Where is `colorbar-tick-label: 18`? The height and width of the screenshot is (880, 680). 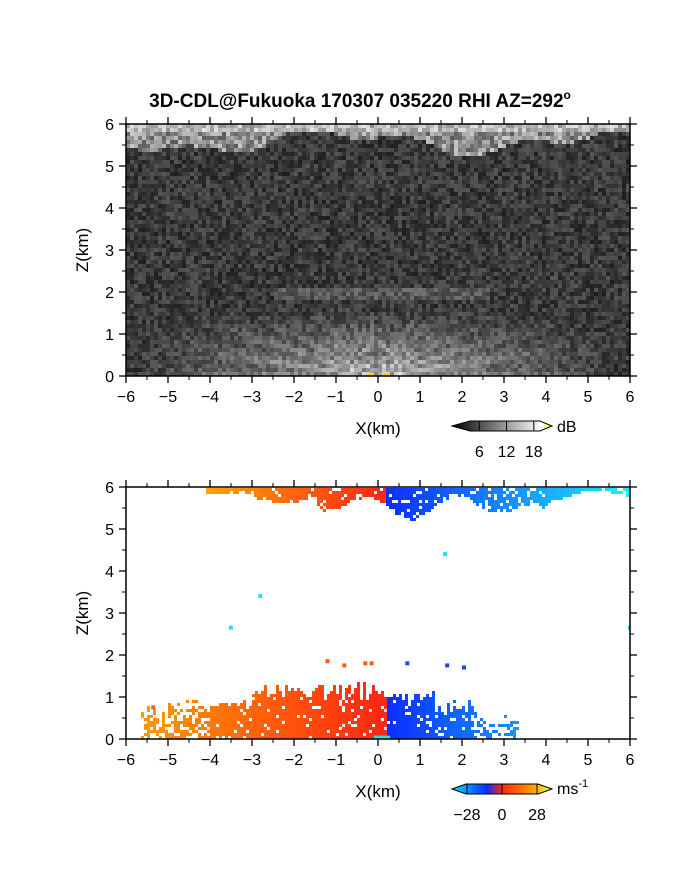
colorbar-tick-label: 18 is located at coordinates (534, 452).